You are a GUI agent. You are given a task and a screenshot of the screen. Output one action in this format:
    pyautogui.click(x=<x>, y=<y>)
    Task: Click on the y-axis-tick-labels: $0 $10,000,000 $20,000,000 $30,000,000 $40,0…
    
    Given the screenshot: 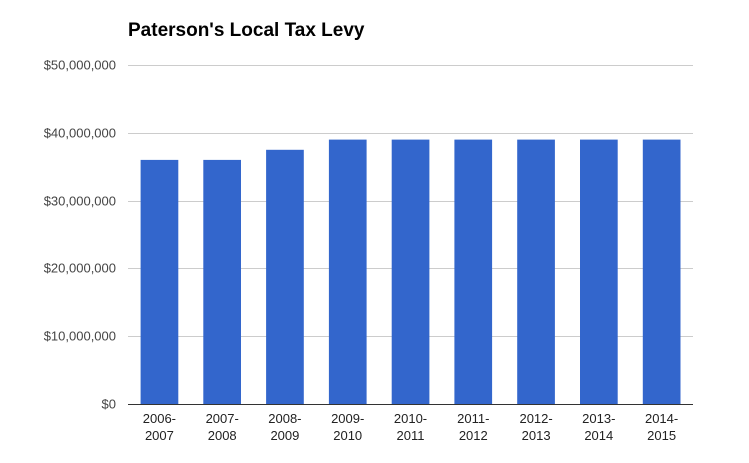 What is the action you would take?
    pyautogui.click(x=80, y=235)
    